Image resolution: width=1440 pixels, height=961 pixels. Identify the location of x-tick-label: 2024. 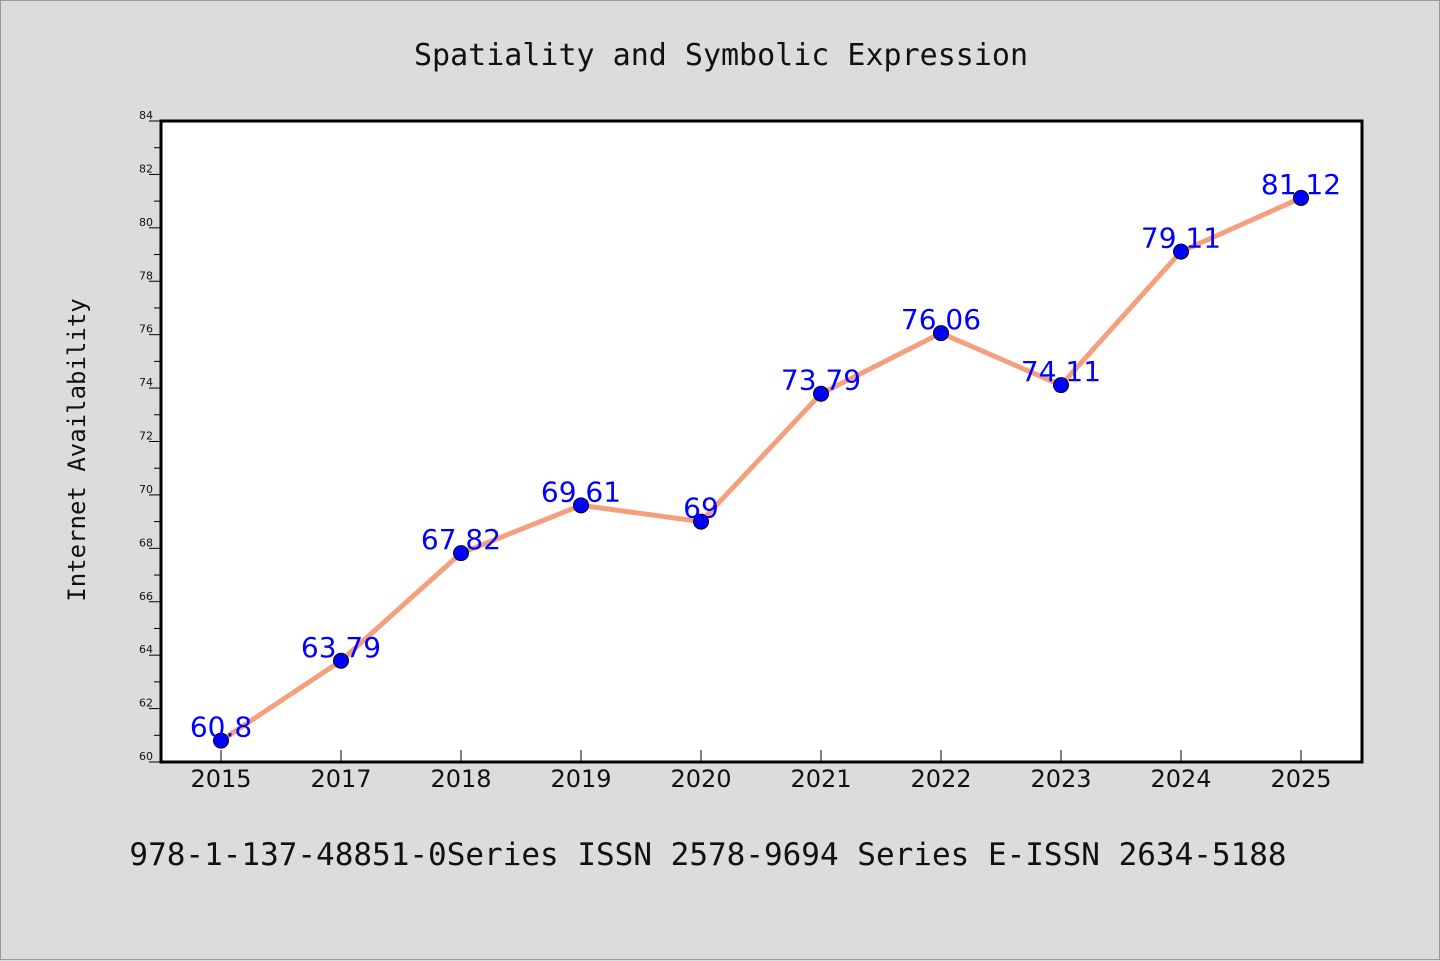
(1180, 779).